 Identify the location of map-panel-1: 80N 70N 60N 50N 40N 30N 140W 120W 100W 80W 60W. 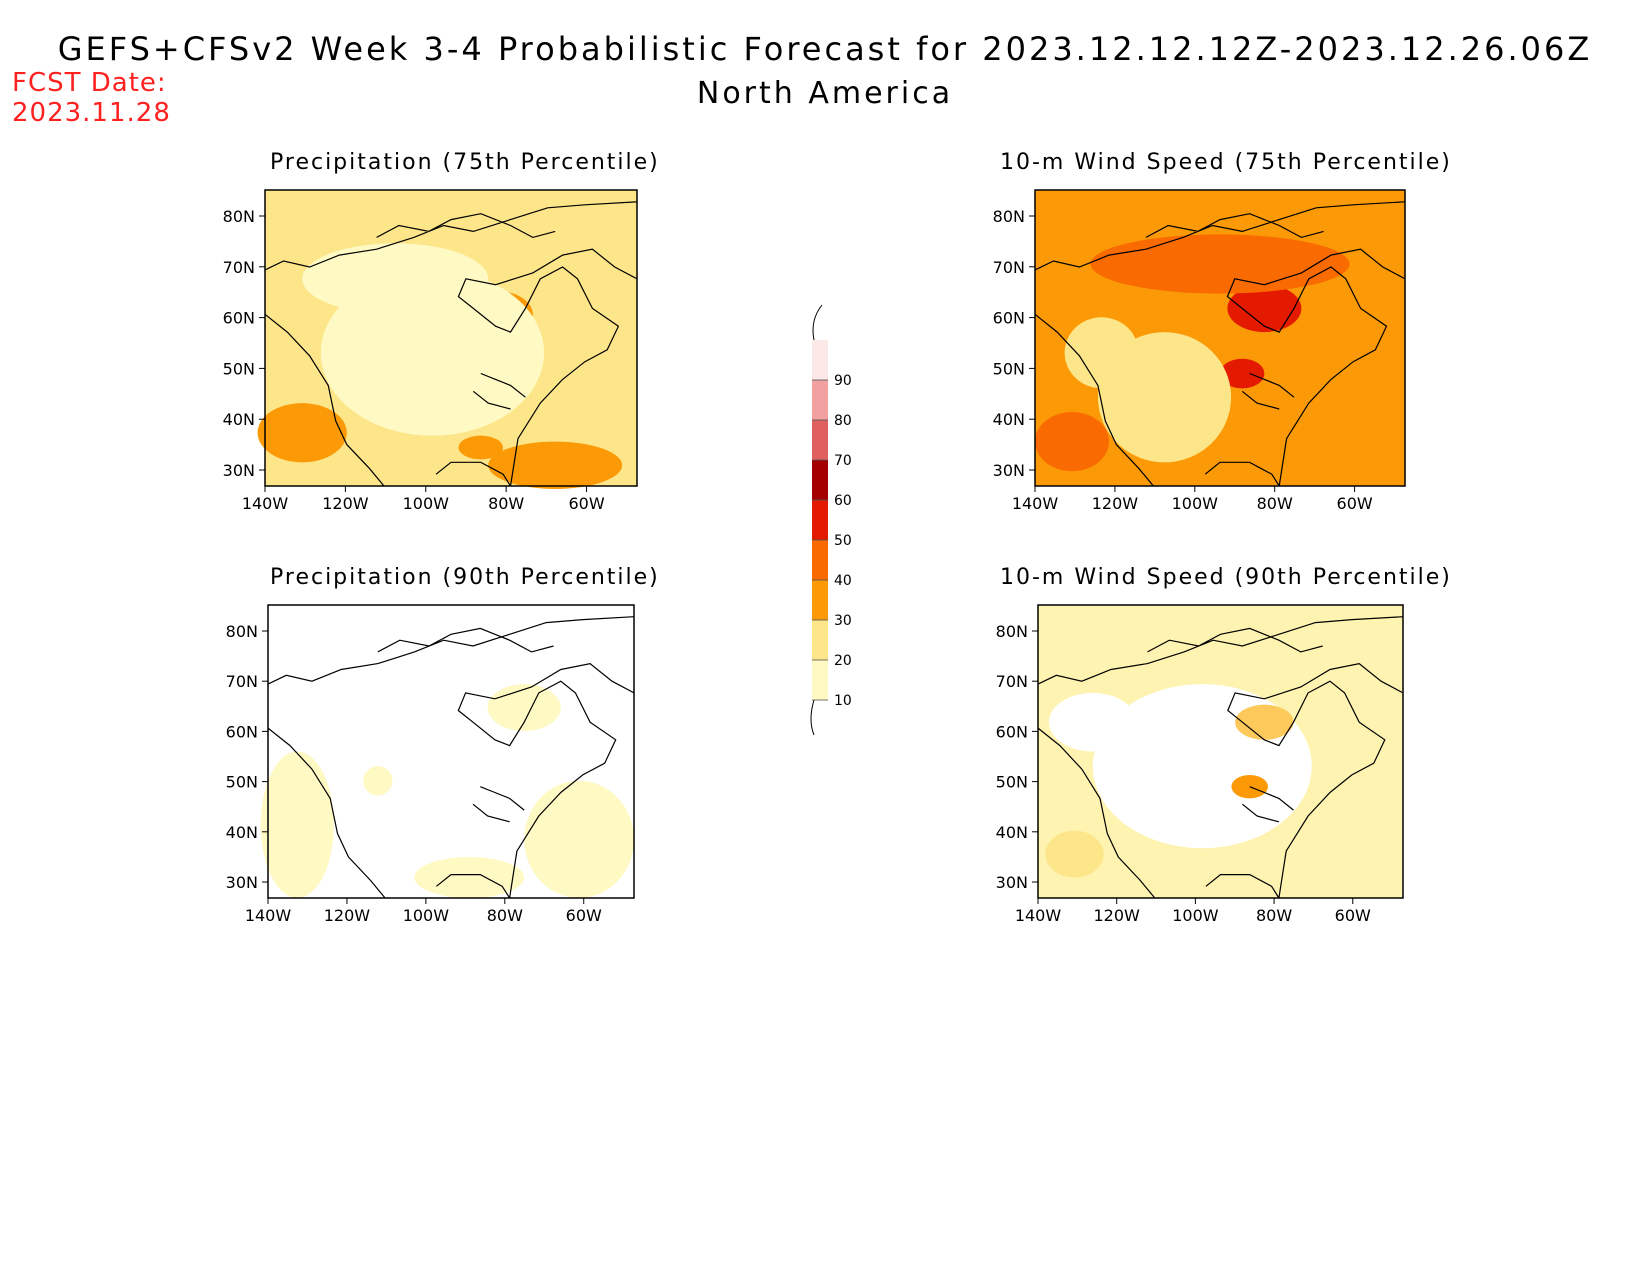
(430, 351).